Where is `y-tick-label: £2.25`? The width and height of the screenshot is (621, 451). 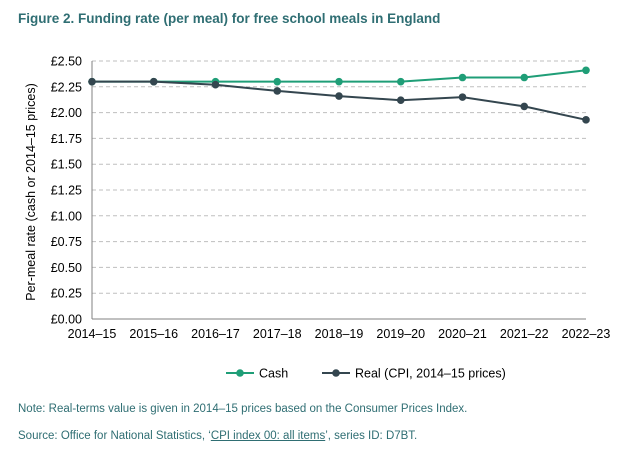
y-tick-label: £2.25 is located at coordinates (66, 87).